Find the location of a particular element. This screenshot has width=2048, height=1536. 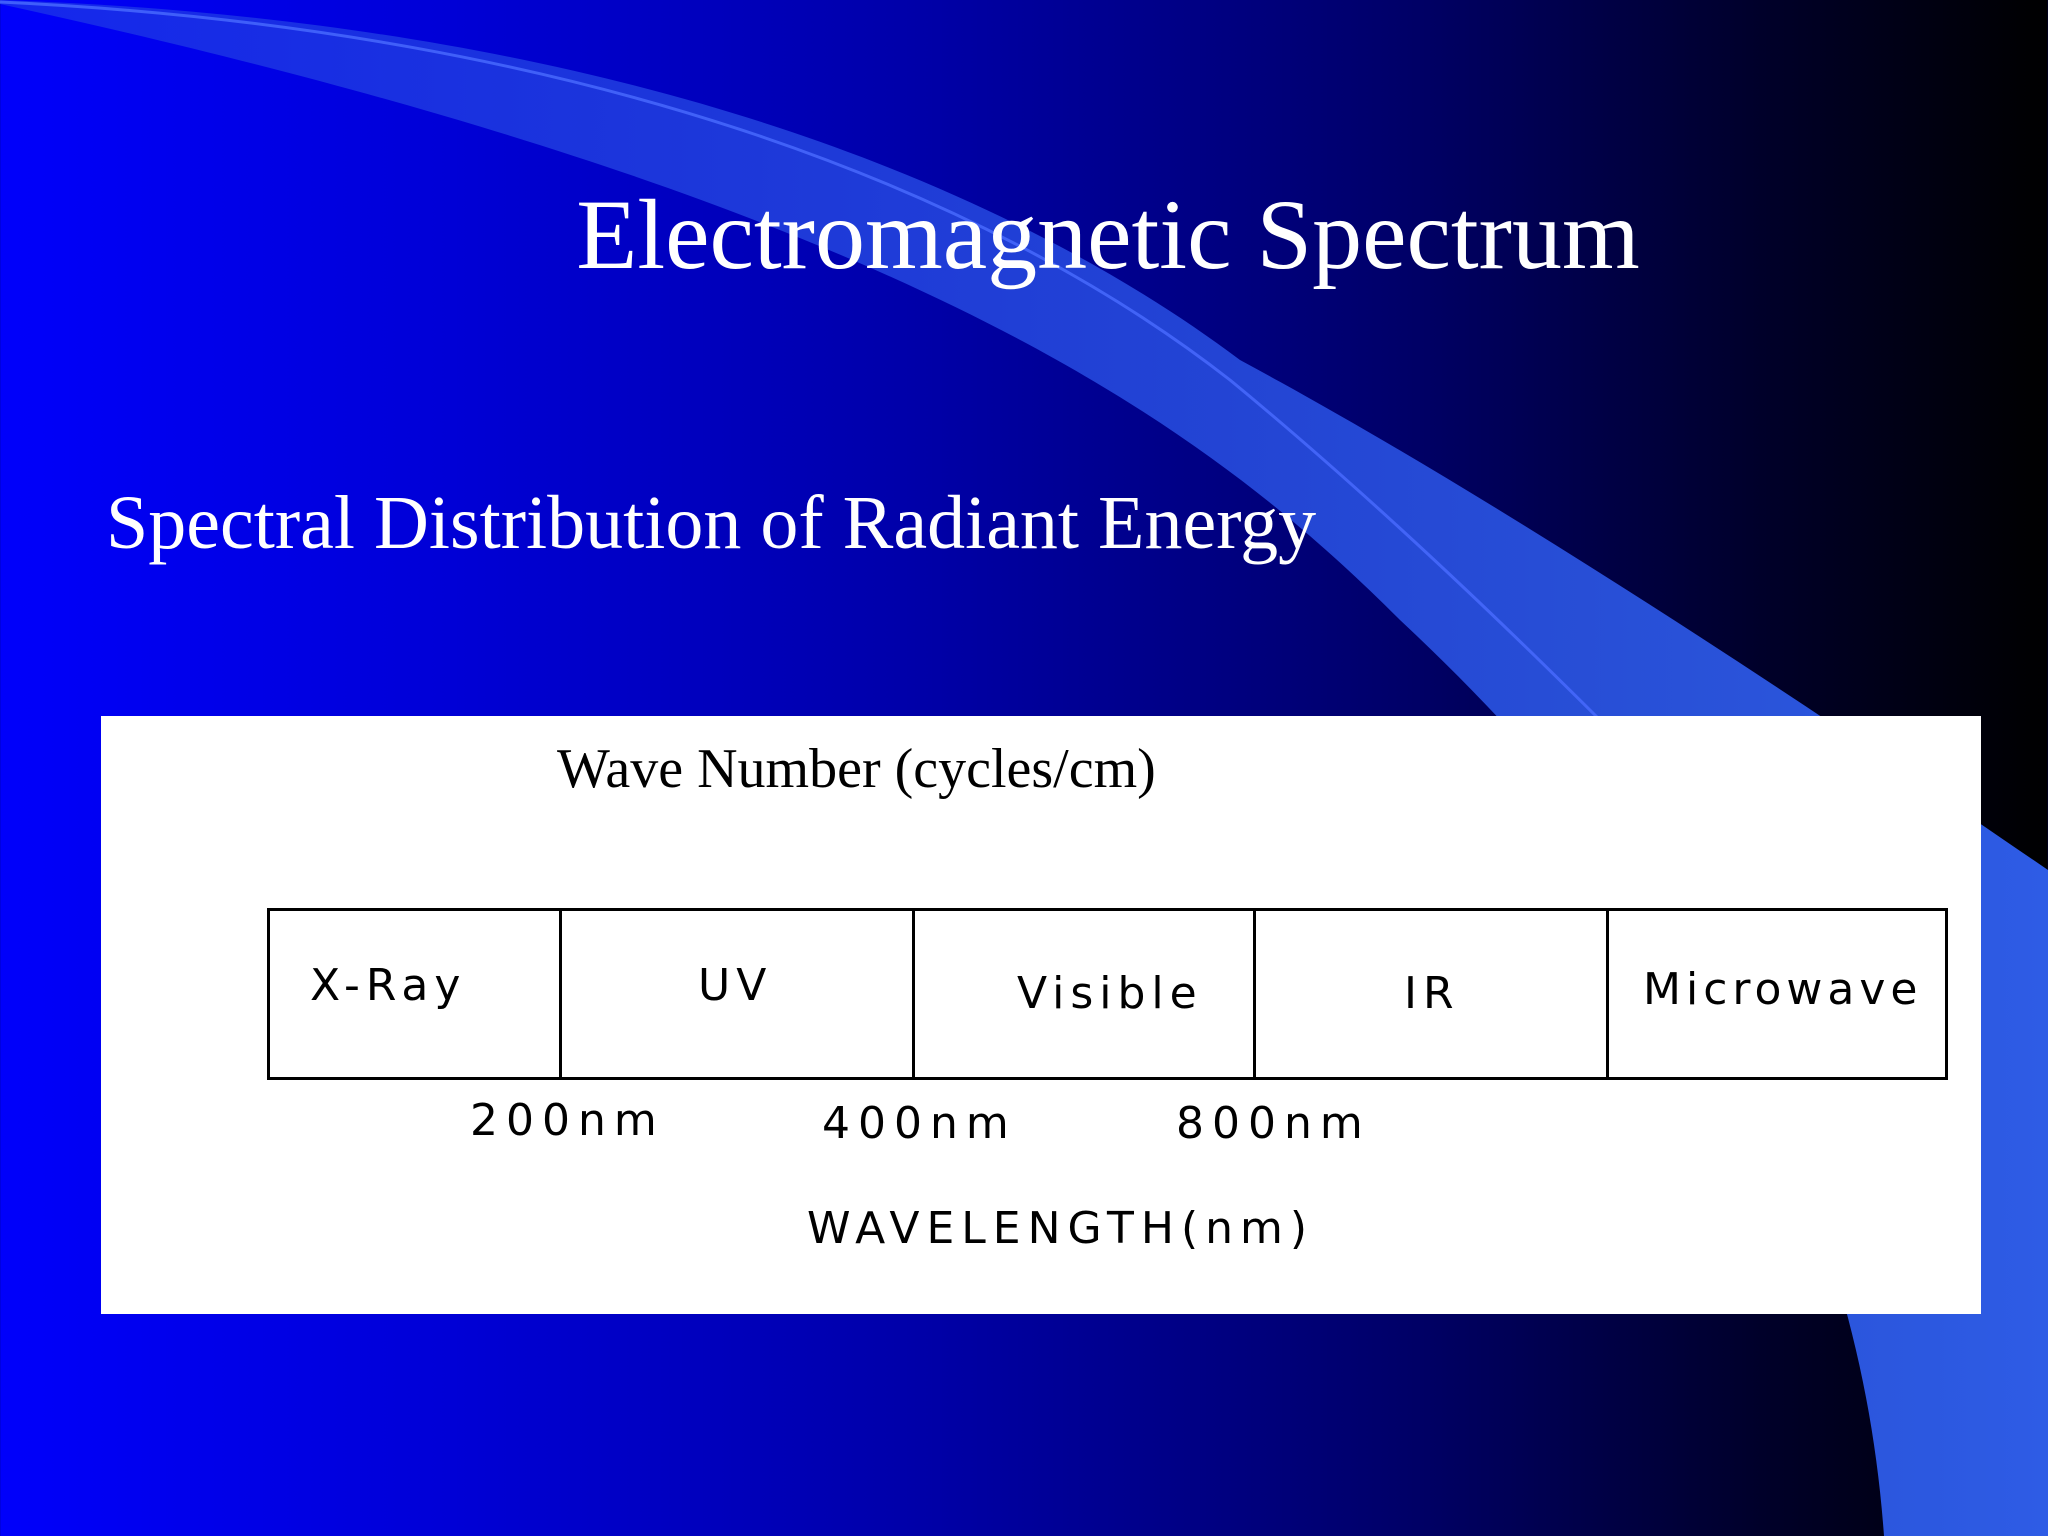

spectrum-band-row: X-Ray UV Visible IR Microwave is located at coordinates (1107, 994).